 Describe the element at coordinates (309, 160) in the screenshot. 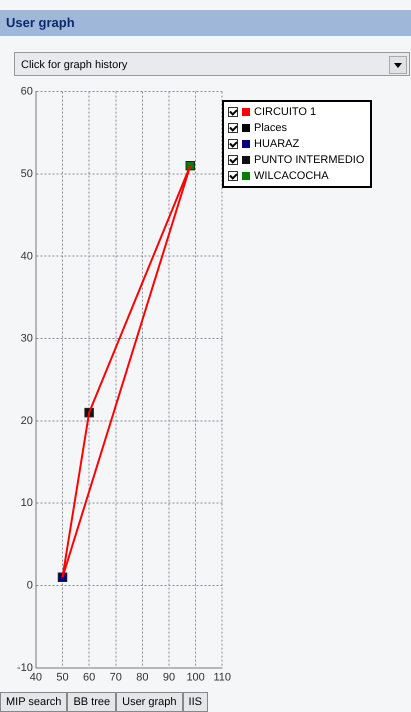

I see `legend-label: PUNTO INTERMEDIO` at that location.